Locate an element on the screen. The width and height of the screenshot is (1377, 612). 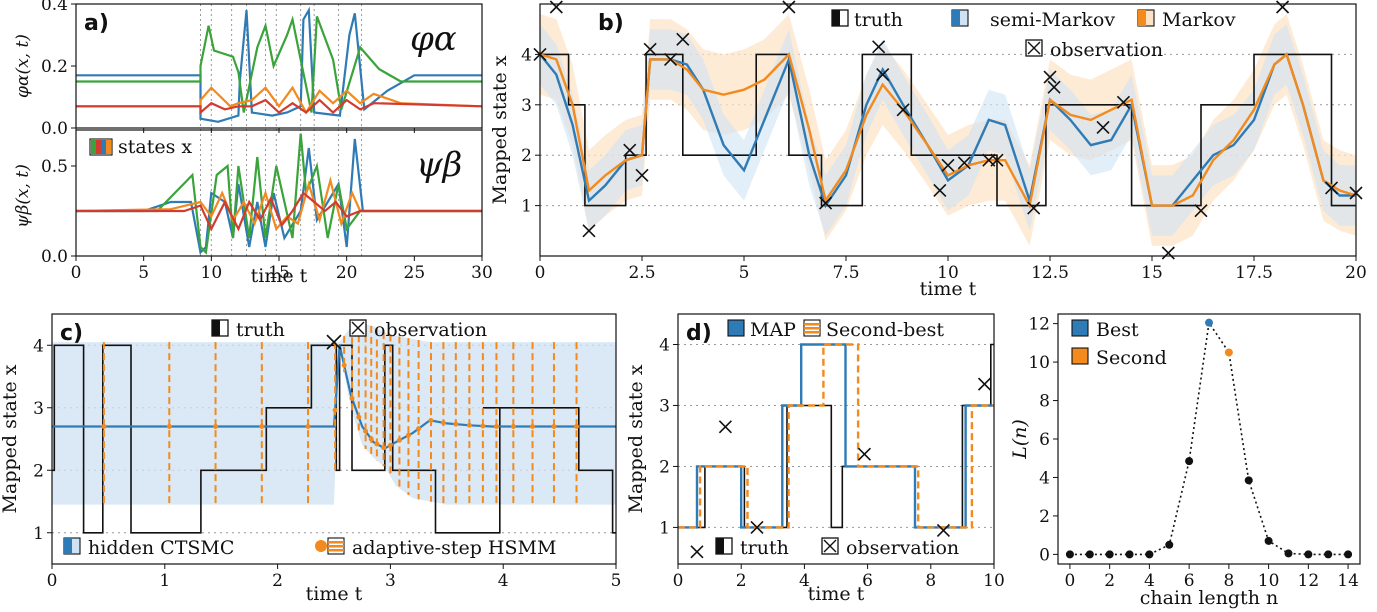
y-tick-label: 0 is located at coordinates (1044, 555).